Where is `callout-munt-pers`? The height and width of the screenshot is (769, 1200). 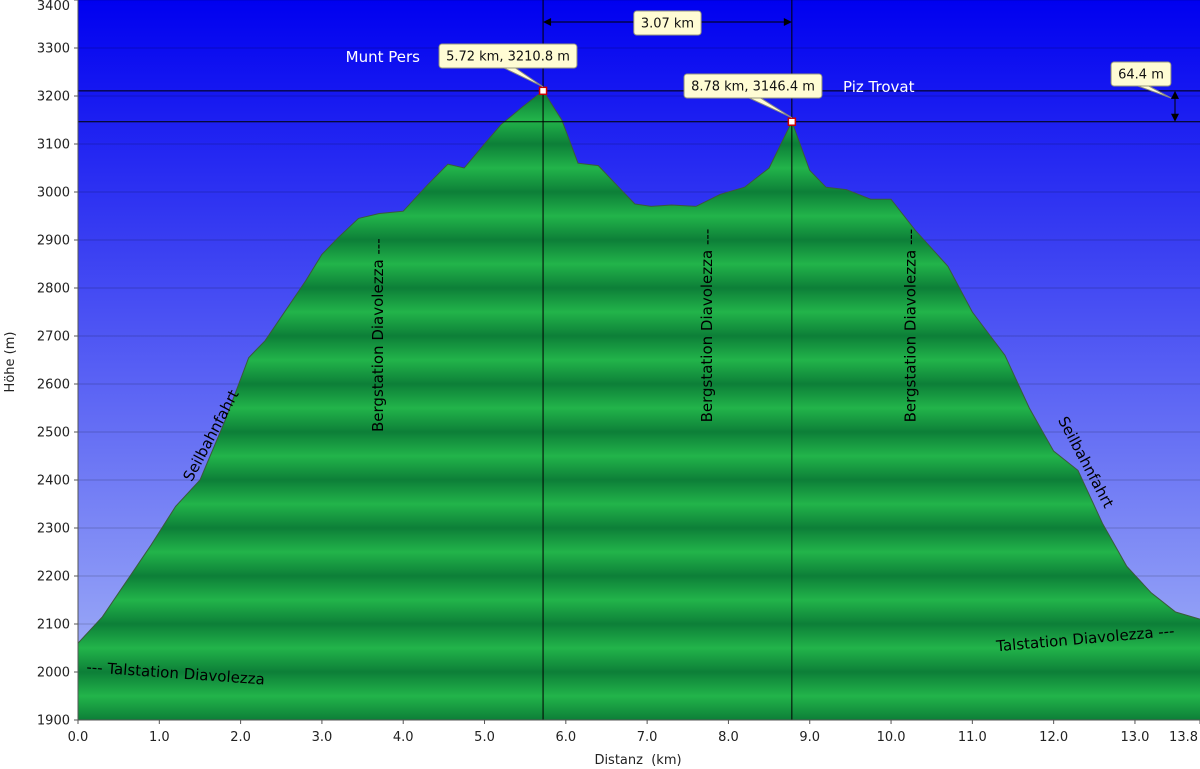 callout-munt-pers is located at coordinates (508, 65).